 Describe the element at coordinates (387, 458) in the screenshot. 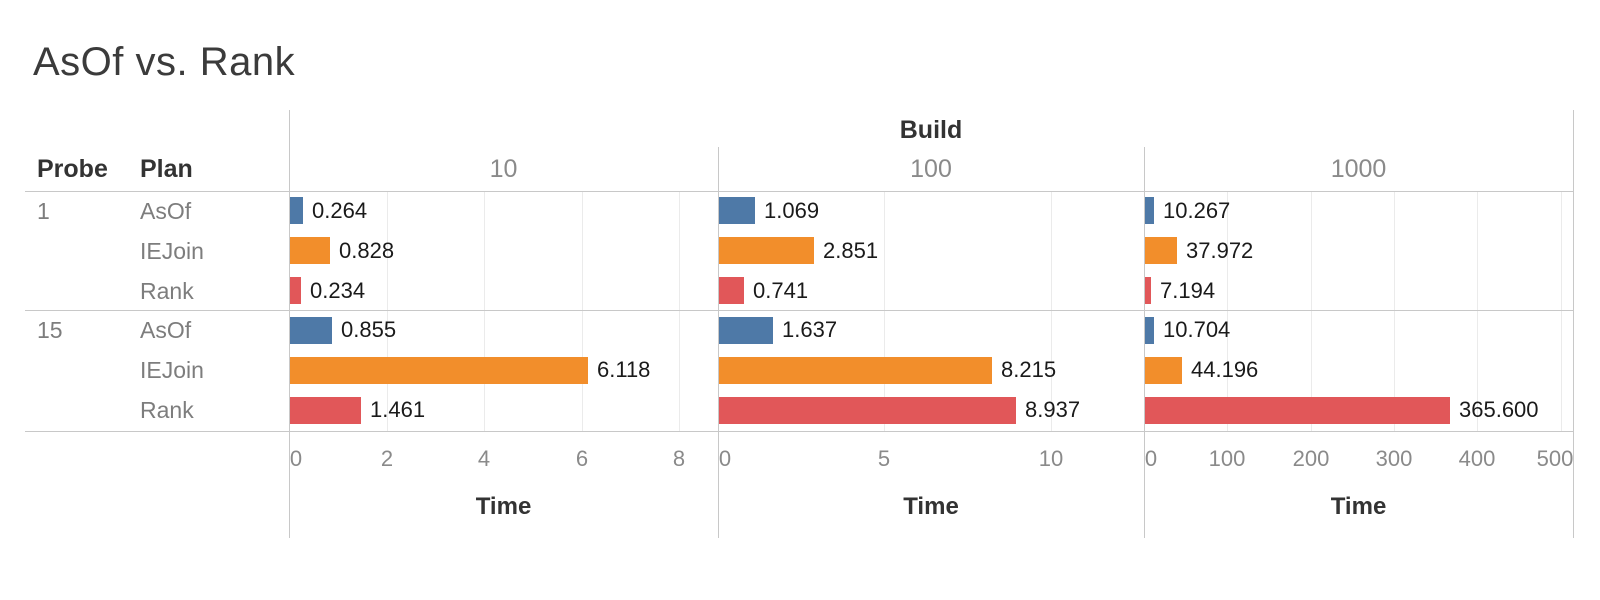

I see `x-axis-tick-label: 2` at that location.